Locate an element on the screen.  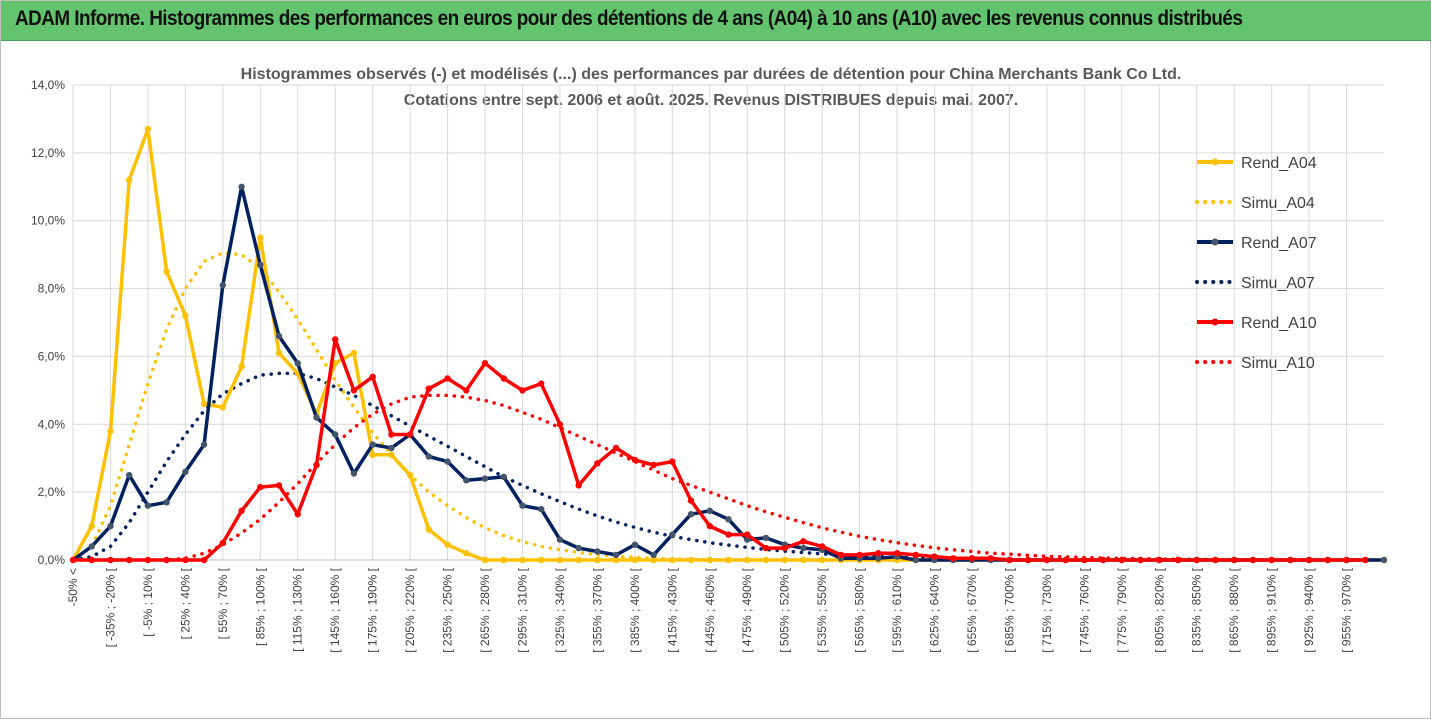
x-tick-label: [ 715% ; 730% [ is located at coordinates (1047, 609).